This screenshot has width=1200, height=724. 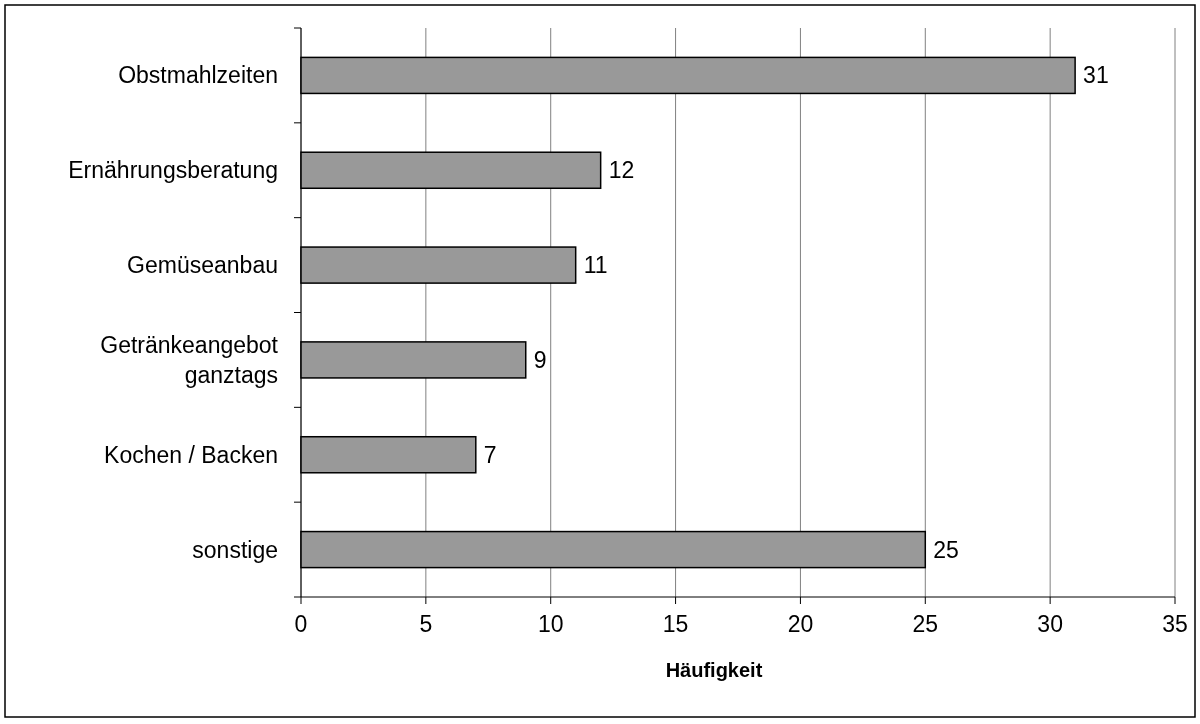 I want to click on x-tick-label: 15, so click(x=675, y=624).